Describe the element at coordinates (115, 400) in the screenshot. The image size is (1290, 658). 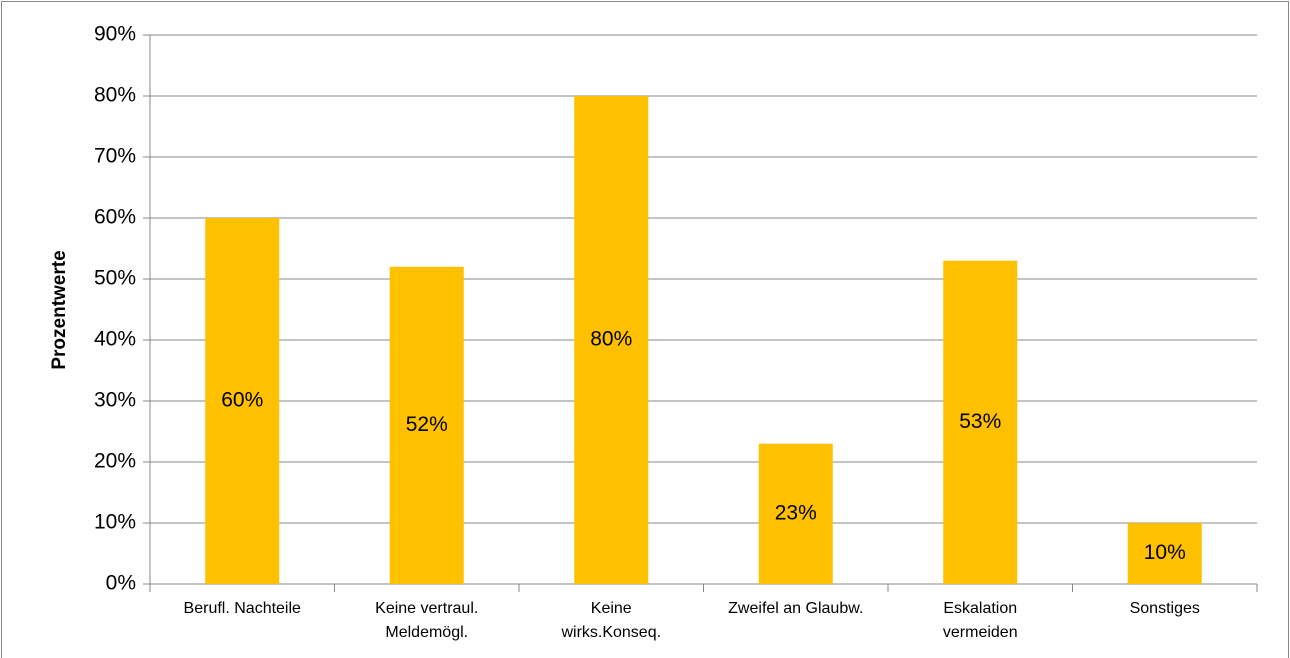
I see `y-tick-label: 30%` at that location.